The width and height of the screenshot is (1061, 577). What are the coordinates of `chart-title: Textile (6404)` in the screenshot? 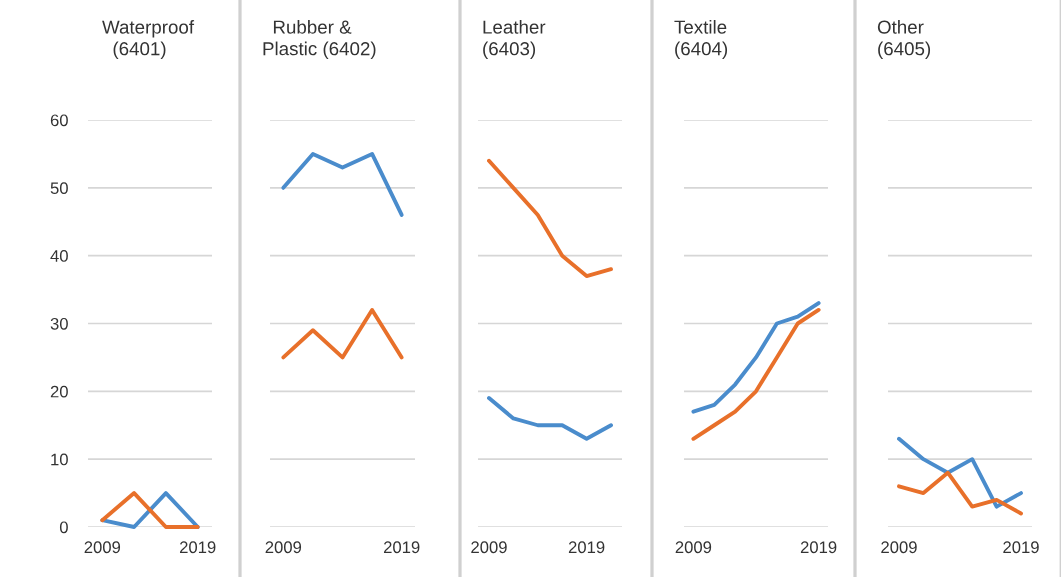 It's located at (701, 40).